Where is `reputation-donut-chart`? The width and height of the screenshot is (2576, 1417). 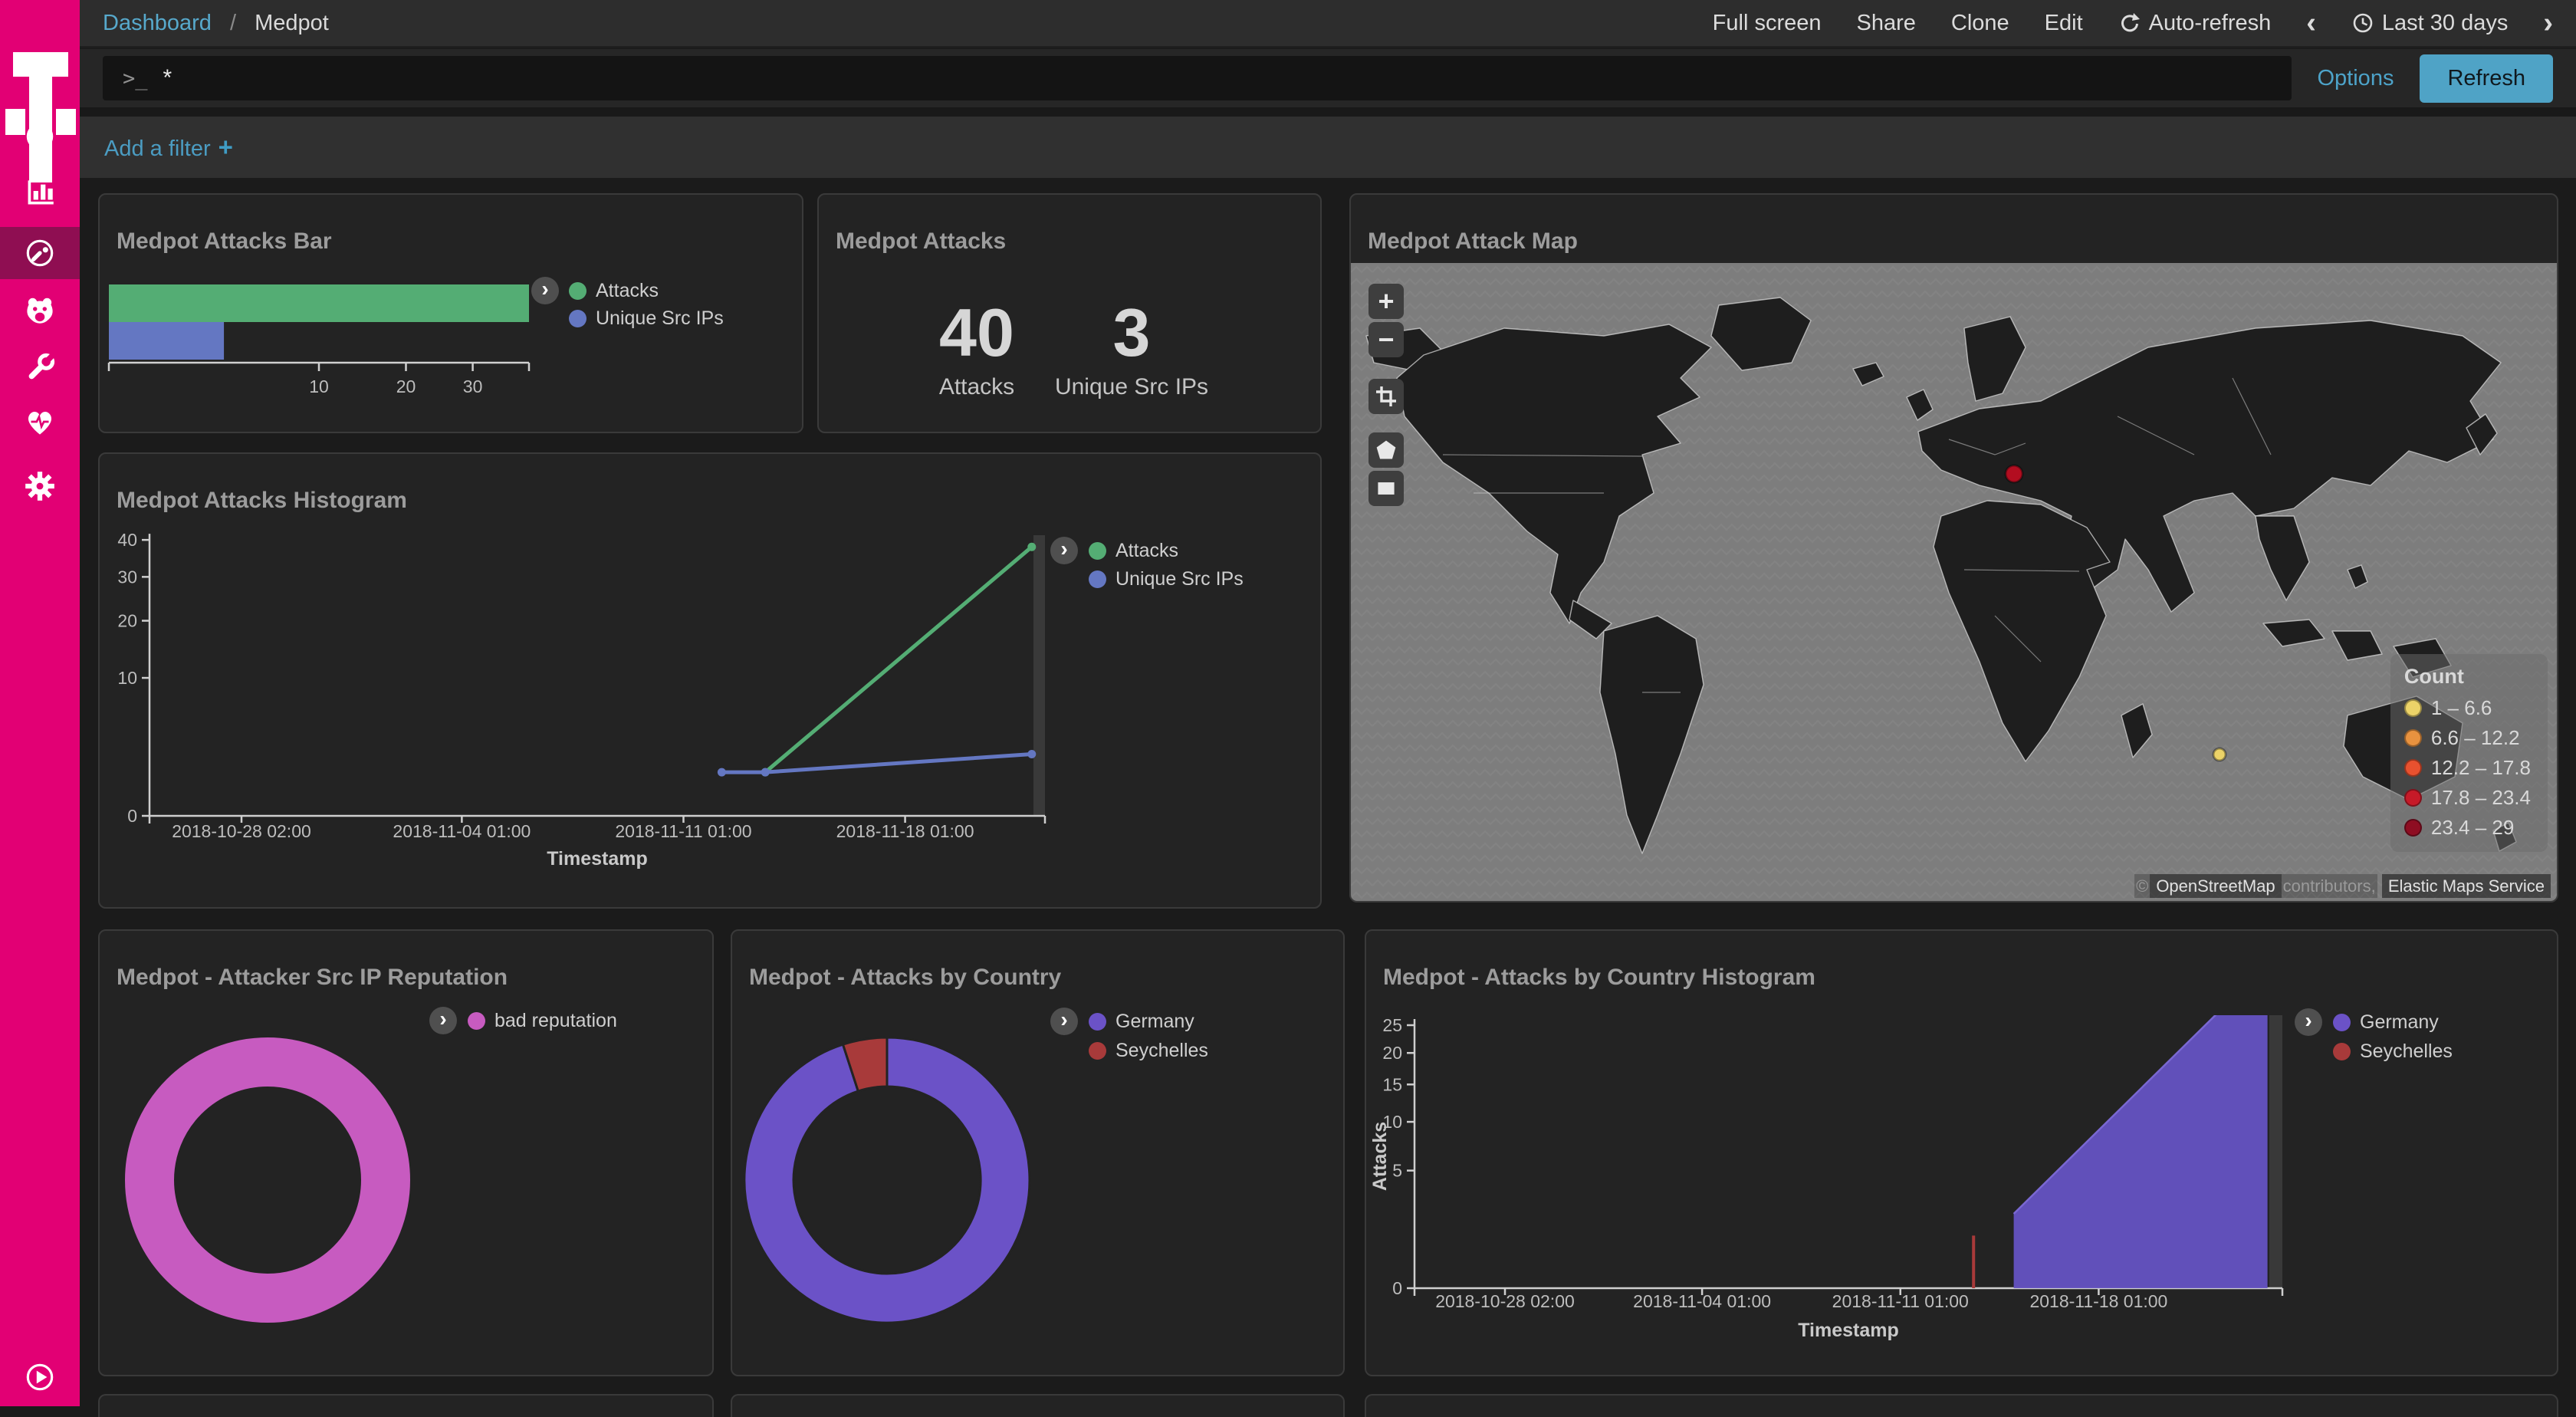
reputation-donut-chart is located at coordinates (267, 1180).